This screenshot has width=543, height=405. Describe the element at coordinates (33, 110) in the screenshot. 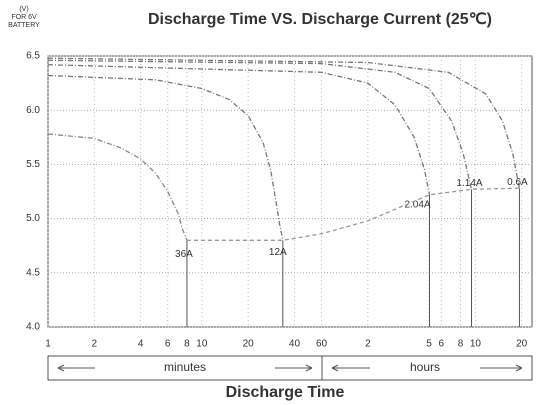

I see `y-tick-label: 6.0` at that location.